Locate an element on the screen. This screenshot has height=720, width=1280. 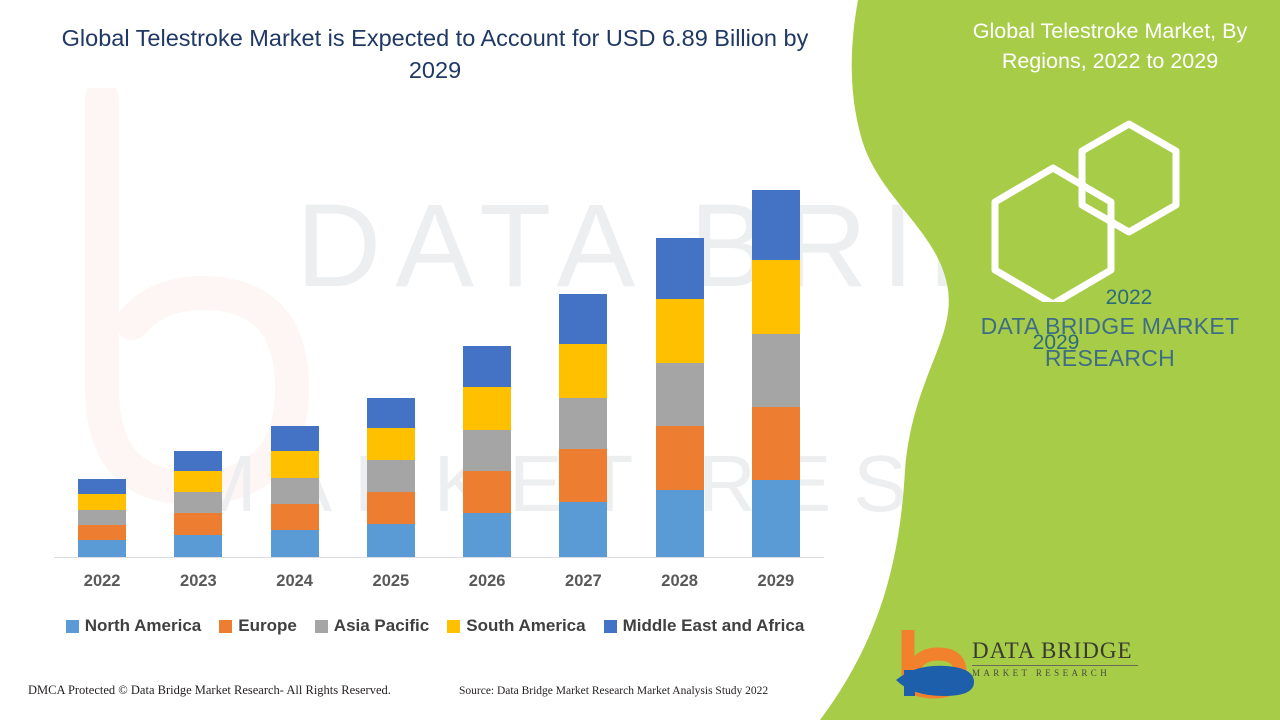
legend-item: Europe is located at coordinates (258, 626).